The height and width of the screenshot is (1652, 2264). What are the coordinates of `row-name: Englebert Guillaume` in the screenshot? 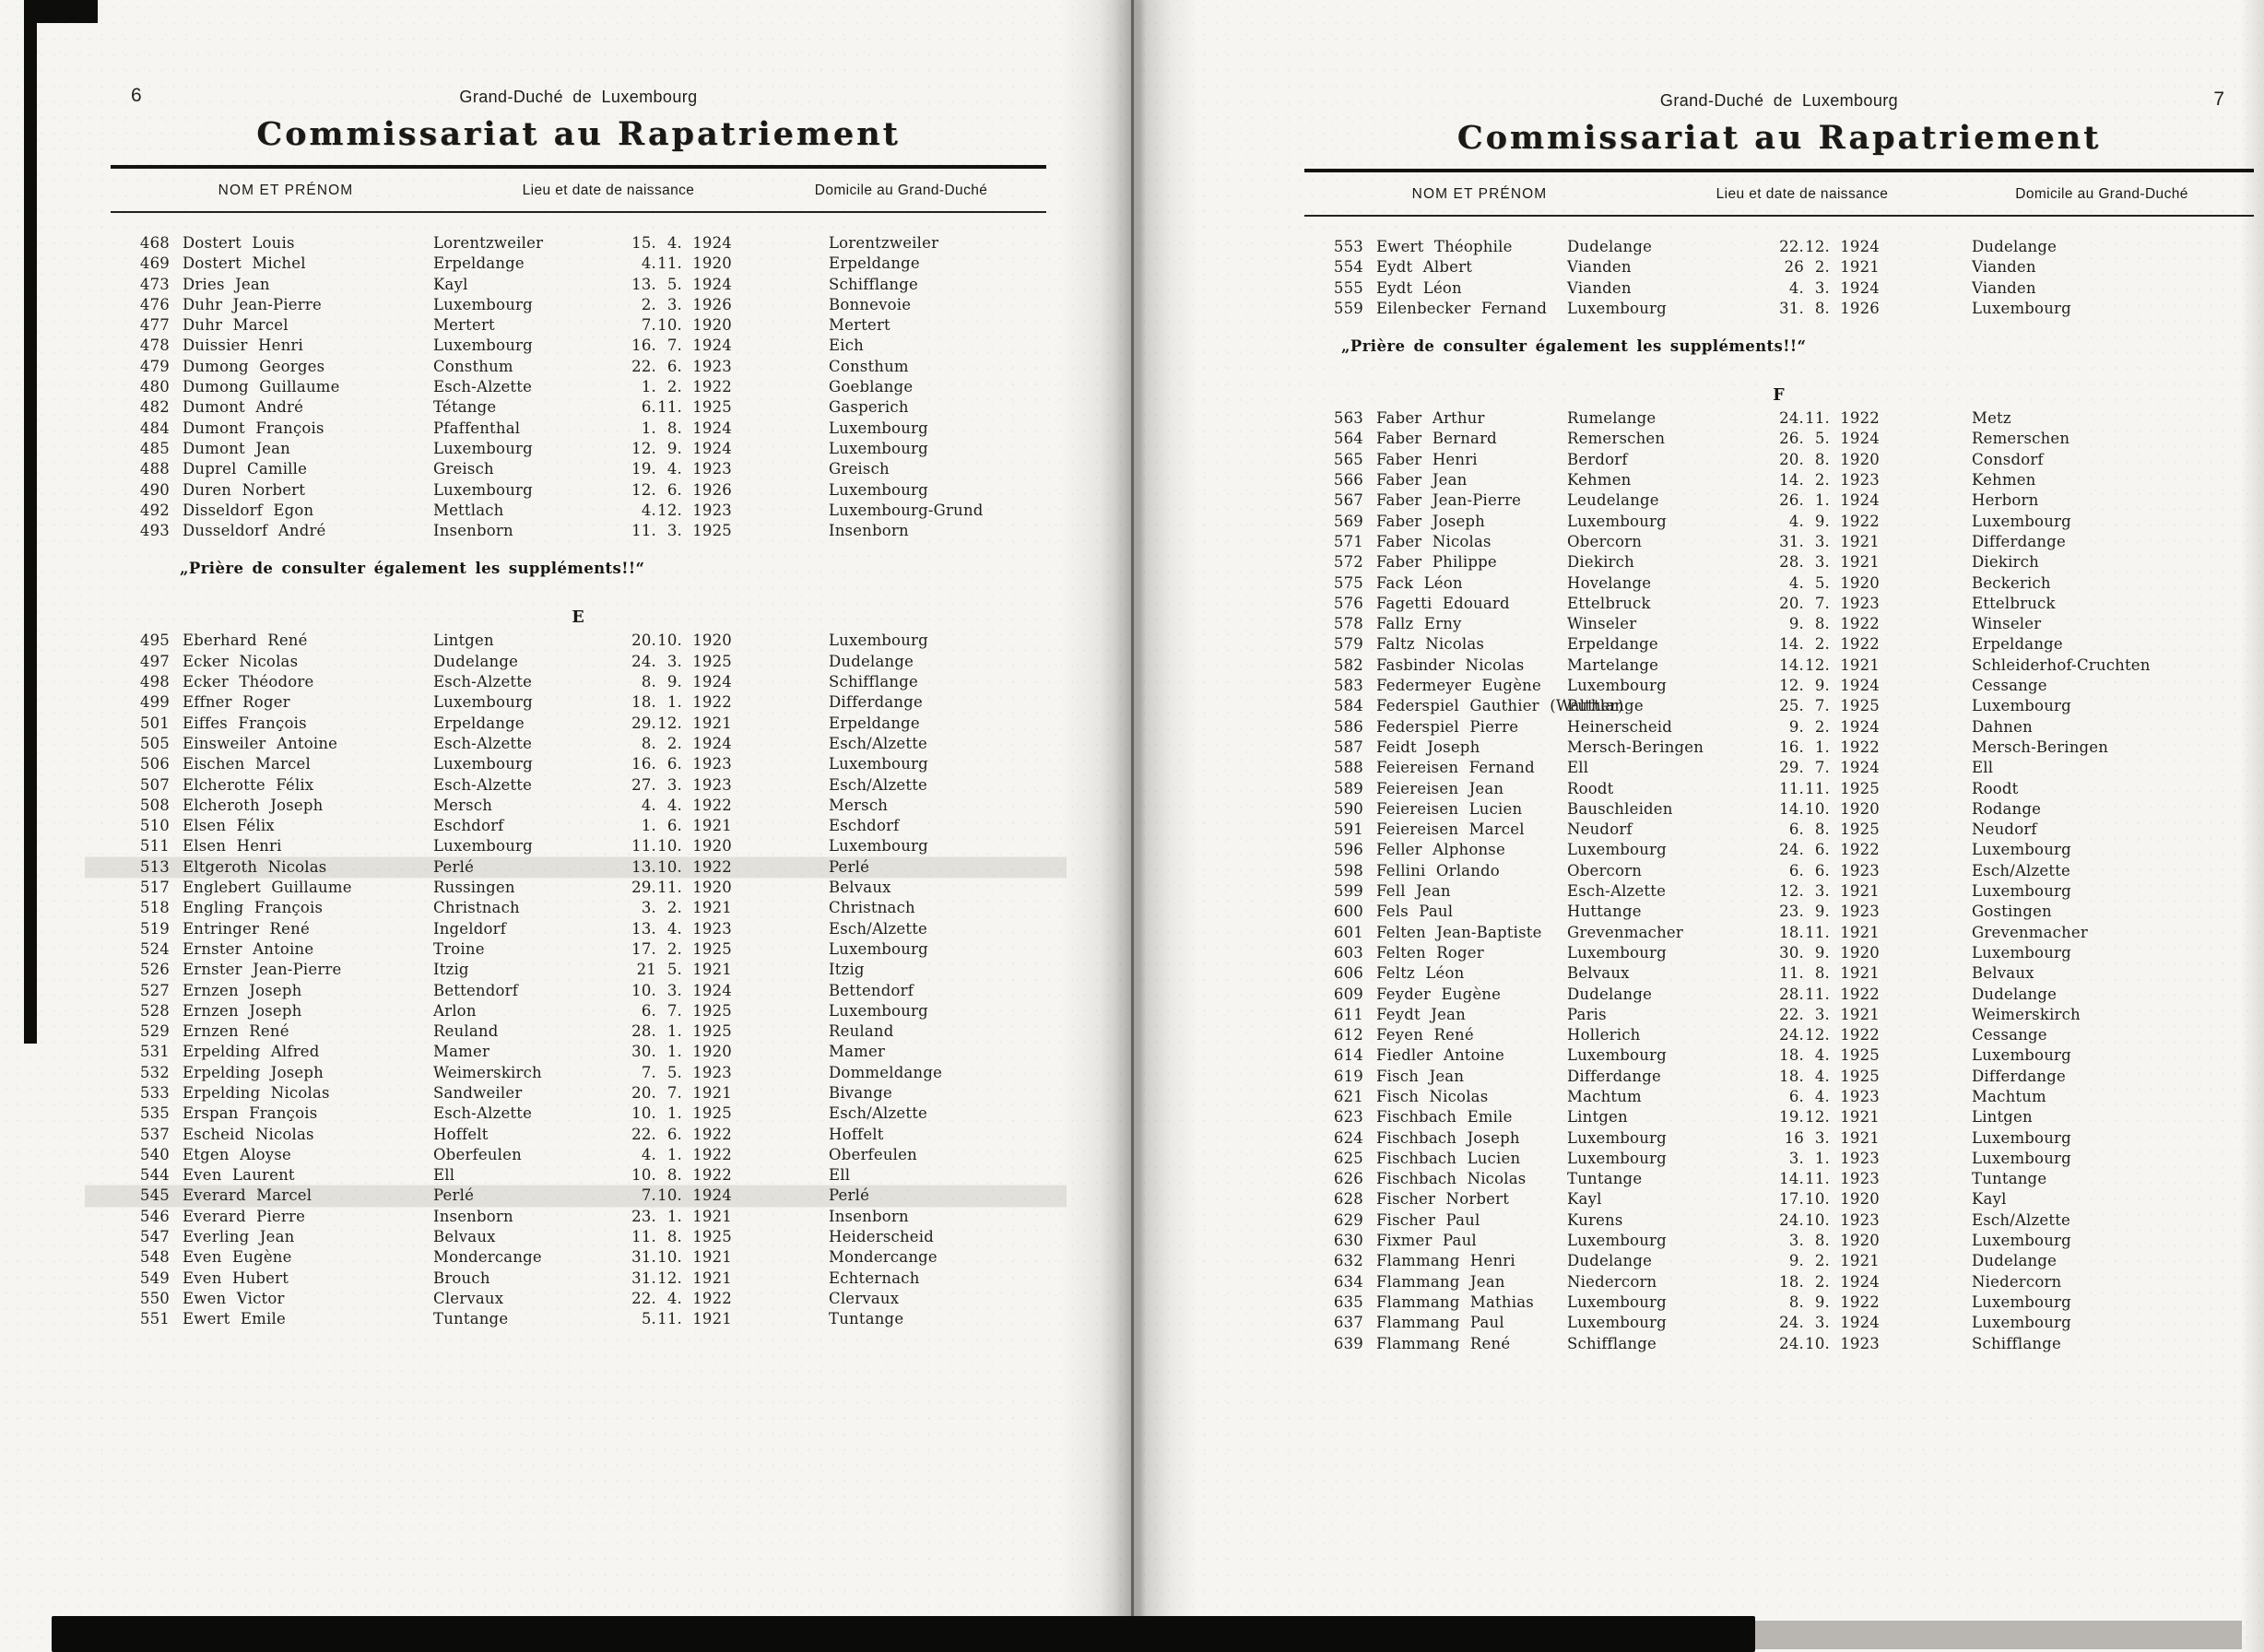 It's located at (267, 888).